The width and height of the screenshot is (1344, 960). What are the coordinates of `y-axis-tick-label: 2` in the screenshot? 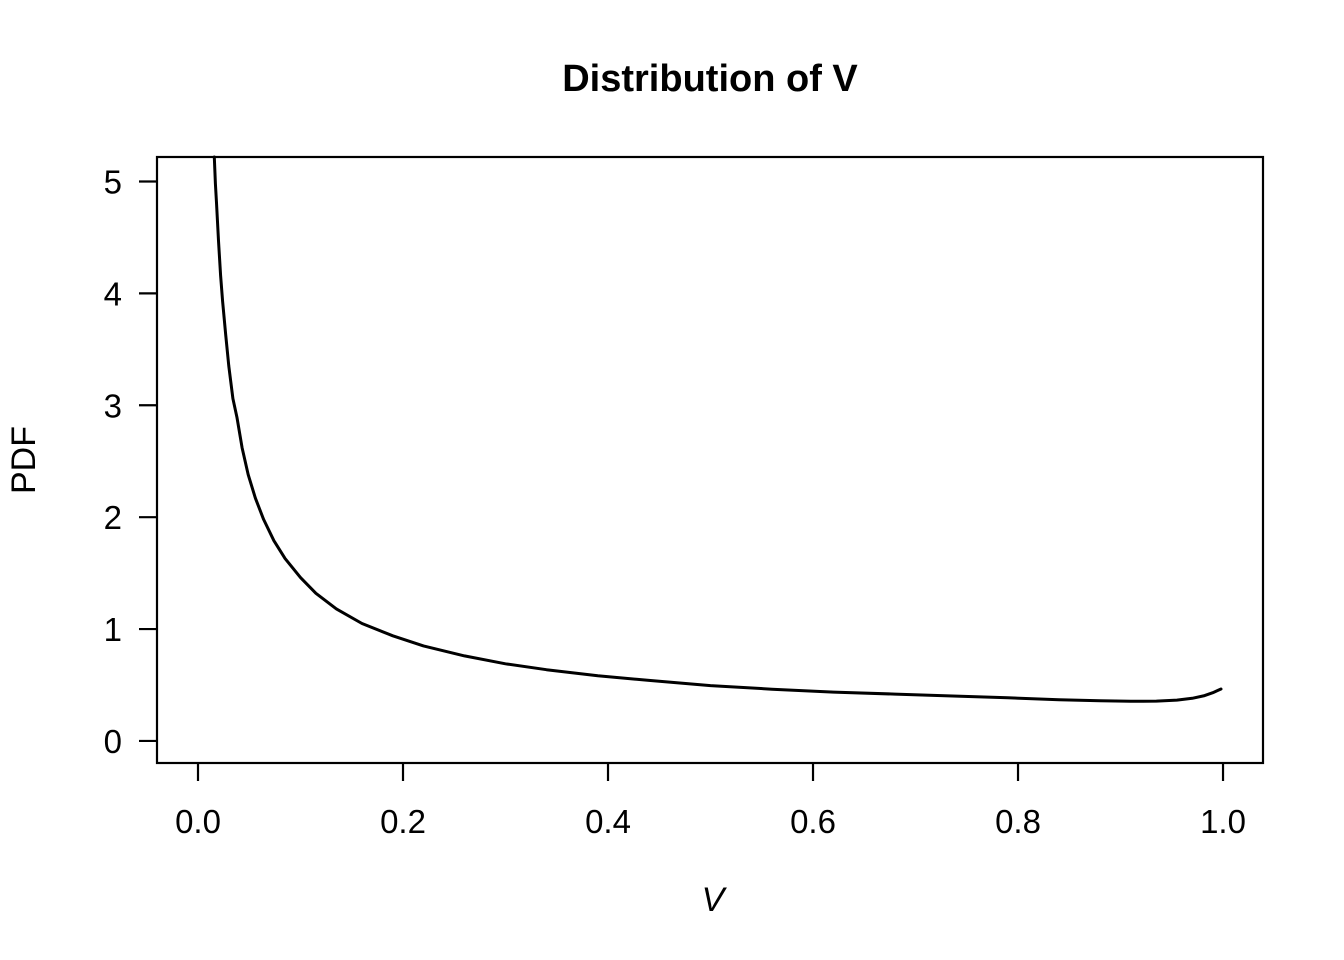 It's located at (113, 517).